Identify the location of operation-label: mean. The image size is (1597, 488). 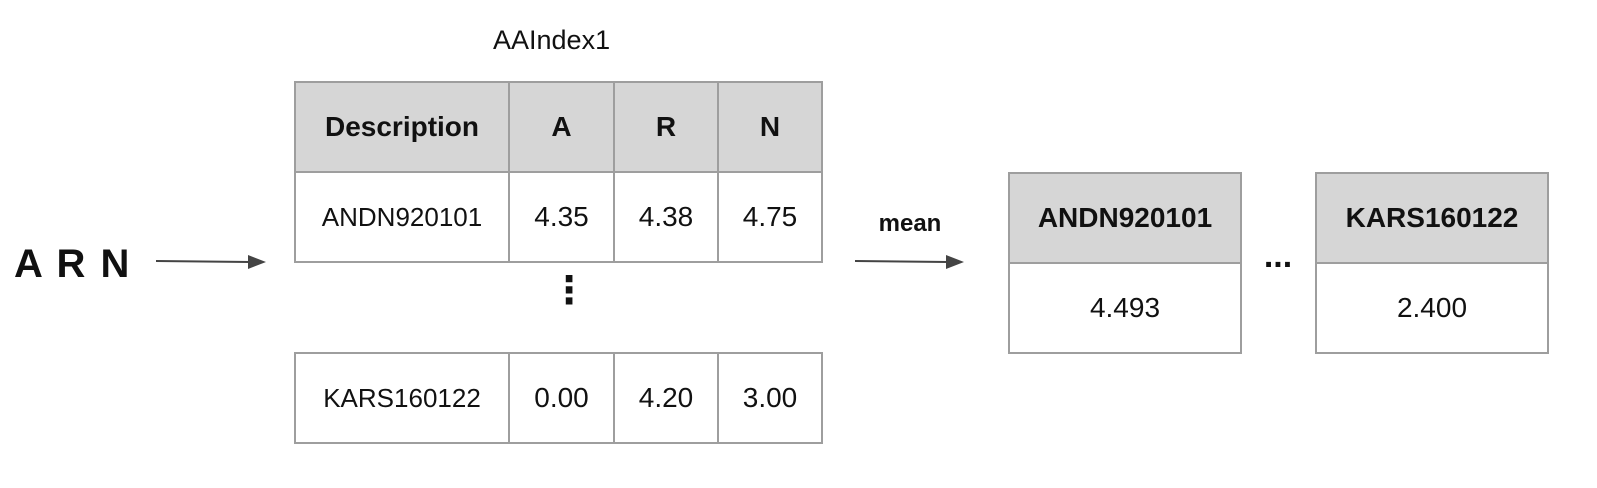
(910, 223).